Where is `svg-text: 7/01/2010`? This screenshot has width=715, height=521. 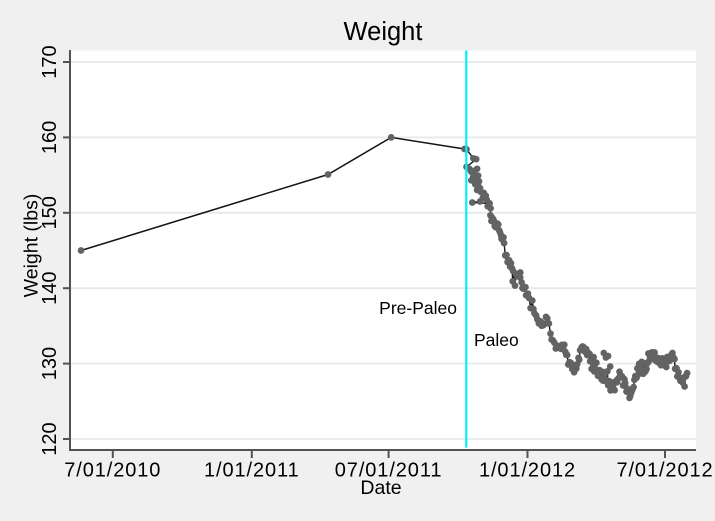 svg-text: 7/01/2010 is located at coordinates (112, 471).